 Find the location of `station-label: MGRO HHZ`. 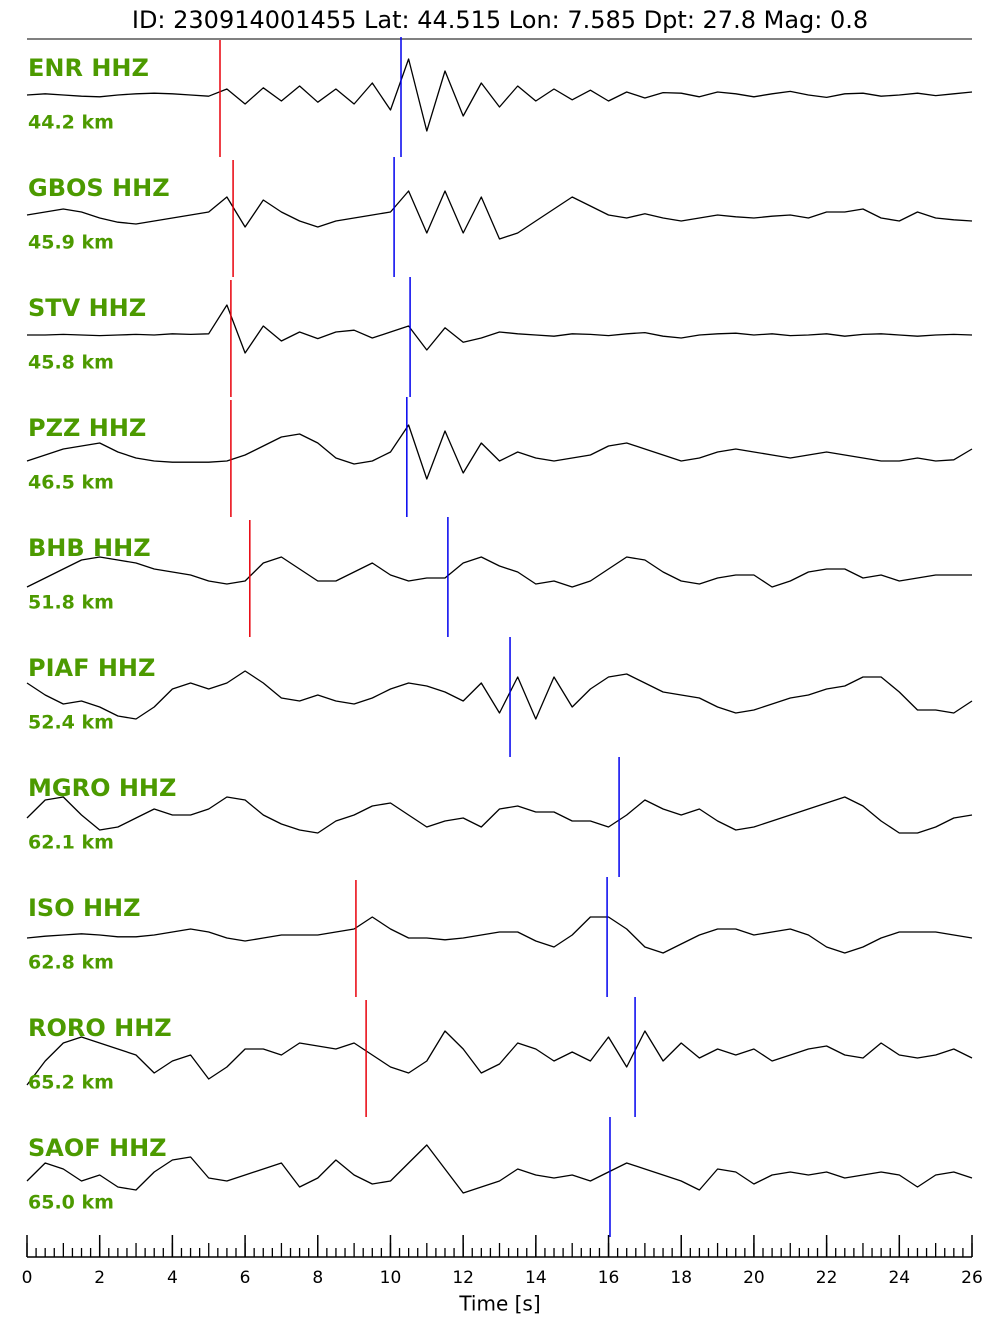

station-label: MGRO HHZ is located at coordinates (102, 788).